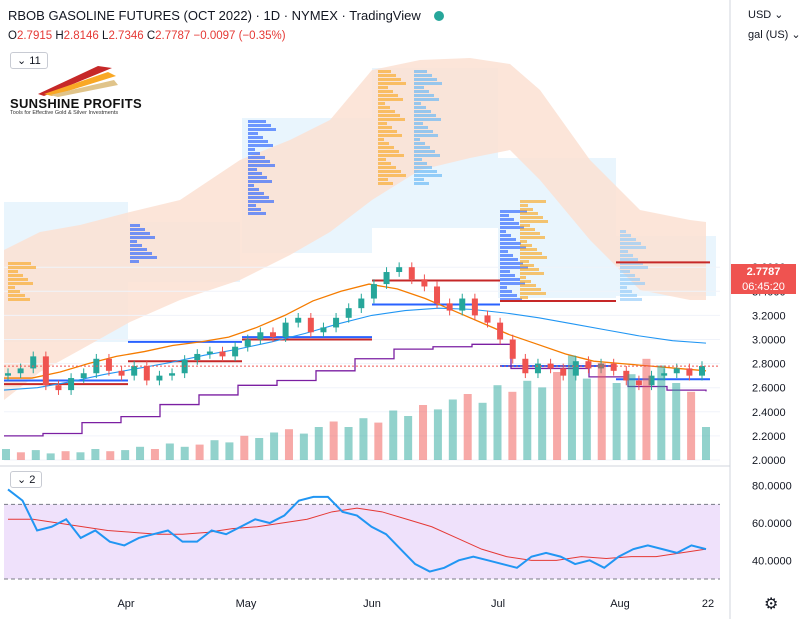  Describe the element at coordinates (29, 60) in the screenshot. I see `indicator-collapse-button: ⌄ 11` at that location.